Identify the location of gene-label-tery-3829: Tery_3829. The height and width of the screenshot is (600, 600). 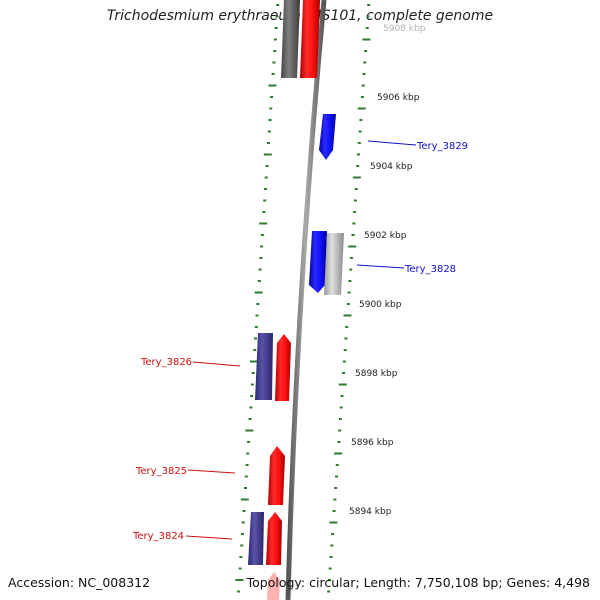
(442, 146).